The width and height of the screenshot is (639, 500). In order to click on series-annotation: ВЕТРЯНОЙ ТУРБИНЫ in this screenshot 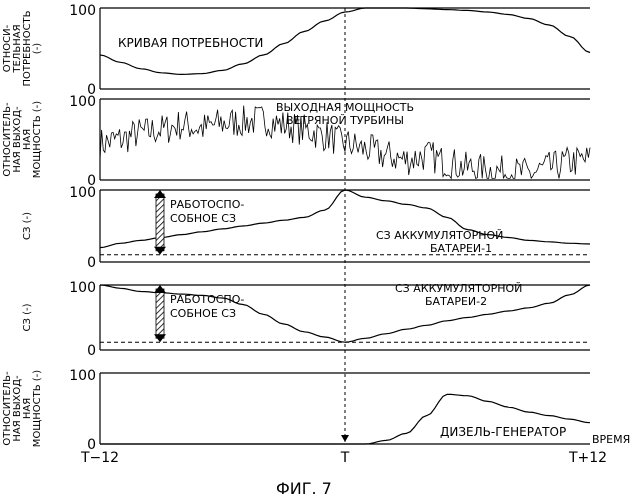, I will do `click(345, 120)`.